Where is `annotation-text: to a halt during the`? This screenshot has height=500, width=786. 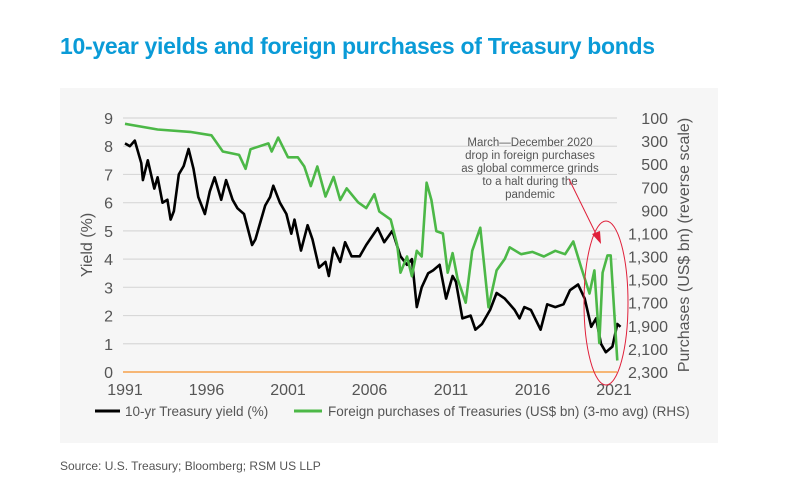 annotation-text: to a halt during the is located at coordinates (529, 182).